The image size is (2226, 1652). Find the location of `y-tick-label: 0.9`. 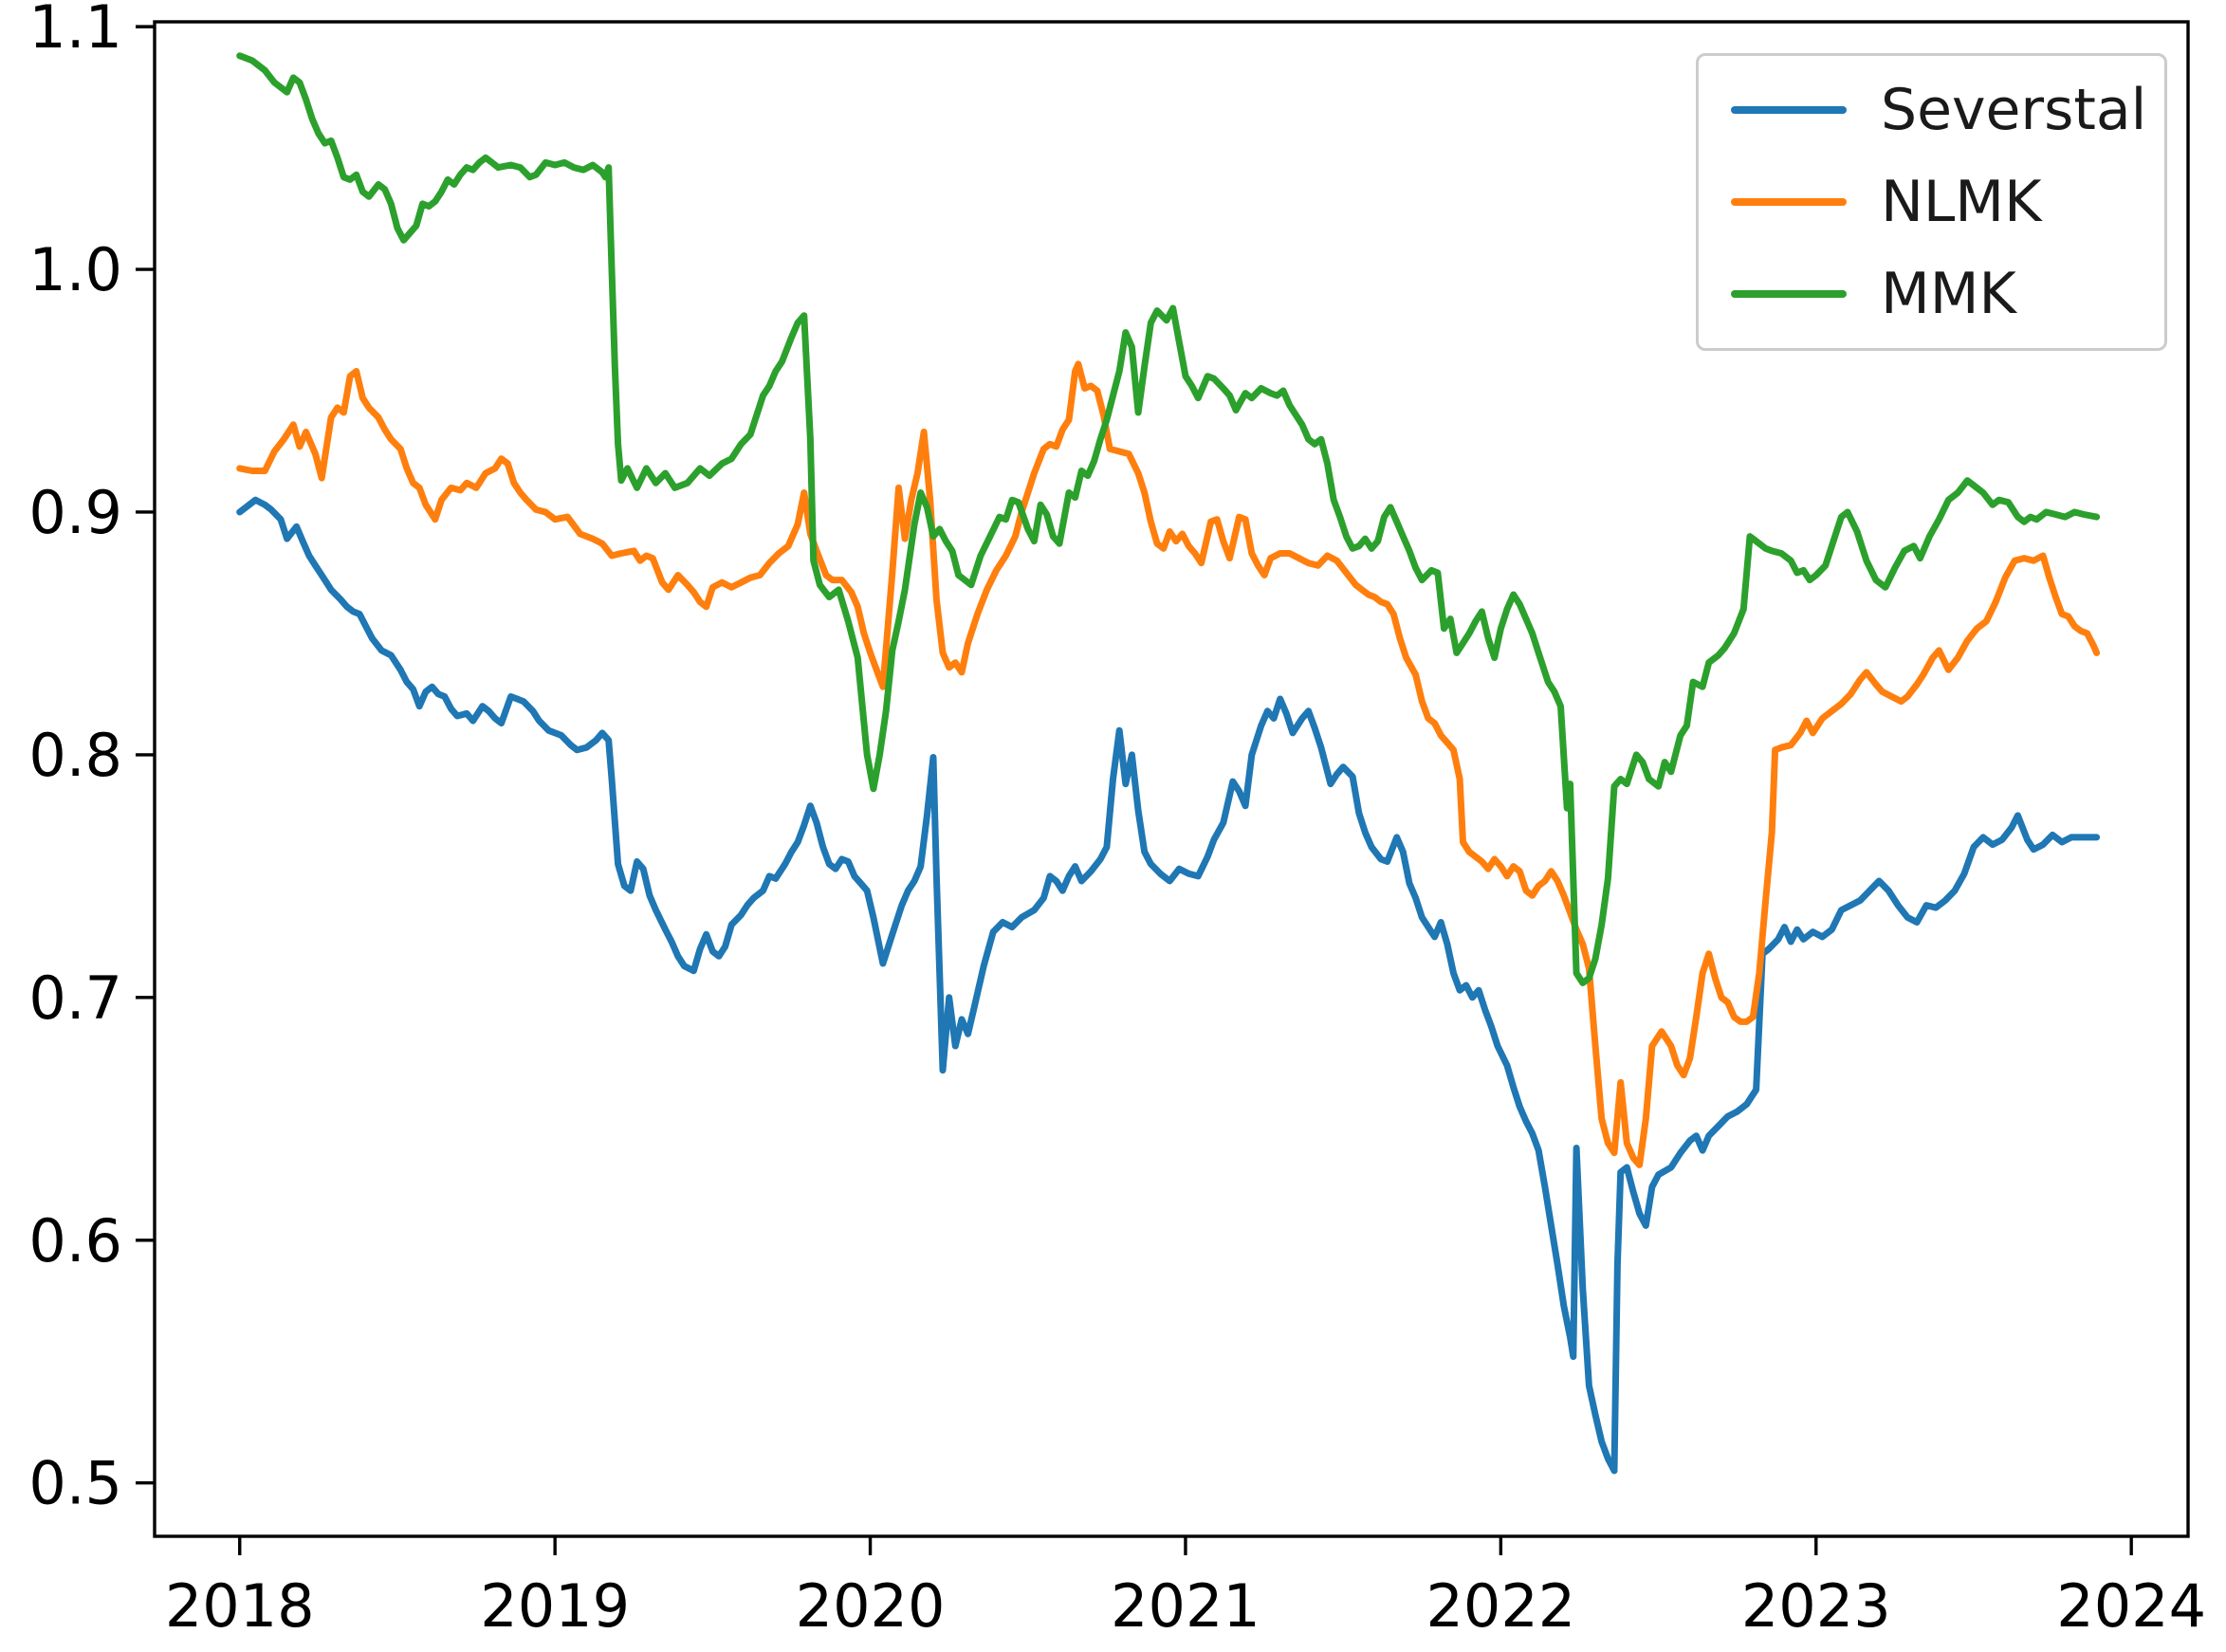

y-tick-label: 0.9 is located at coordinates (75, 512).